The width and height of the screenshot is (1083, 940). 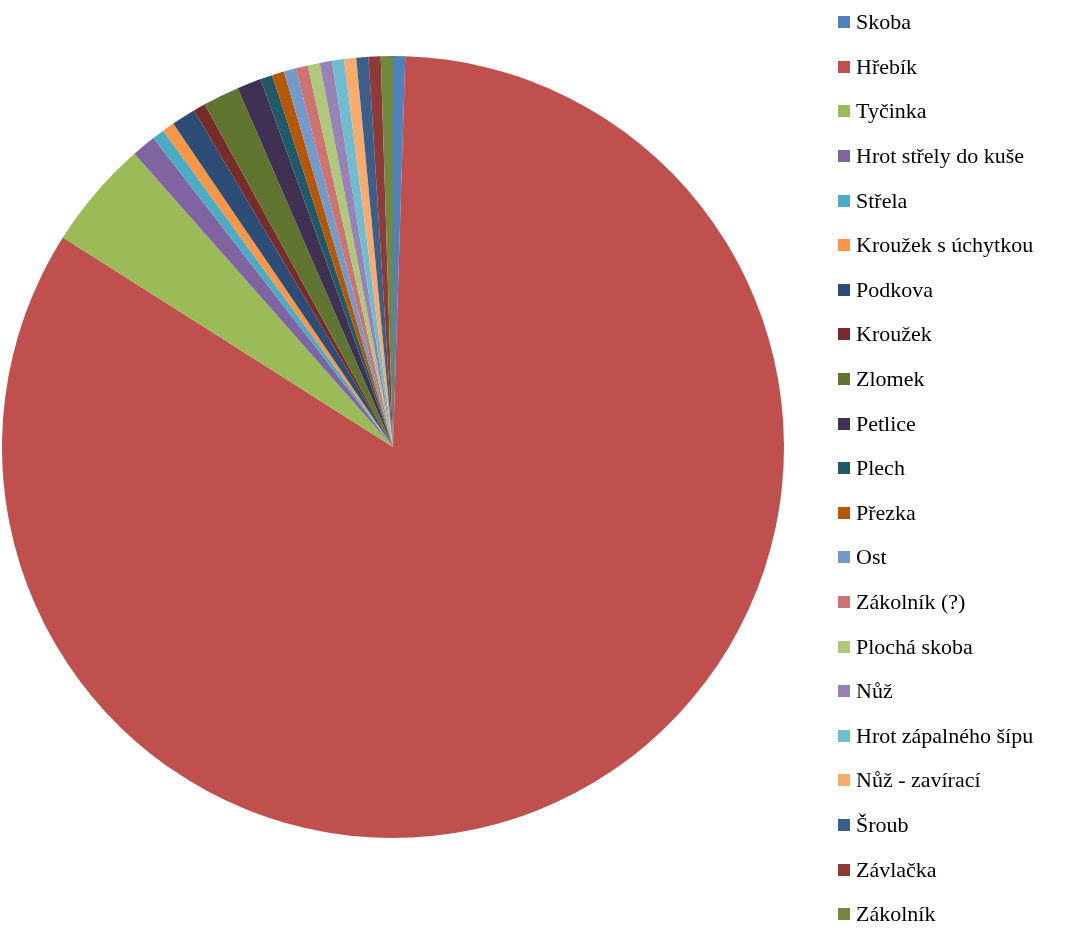 What do you see at coordinates (940, 156) in the screenshot?
I see `legend-label: Hrot střely do kuše` at bounding box center [940, 156].